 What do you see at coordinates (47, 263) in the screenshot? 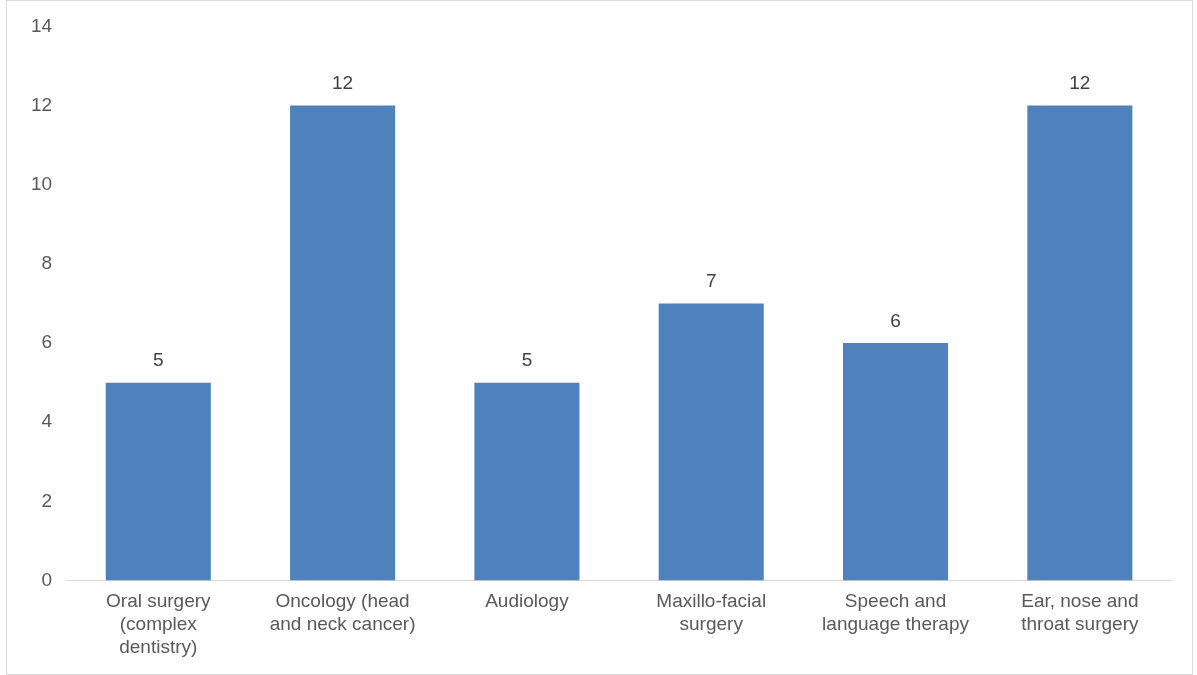
I see `y-tick-label: 8` at bounding box center [47, 263].